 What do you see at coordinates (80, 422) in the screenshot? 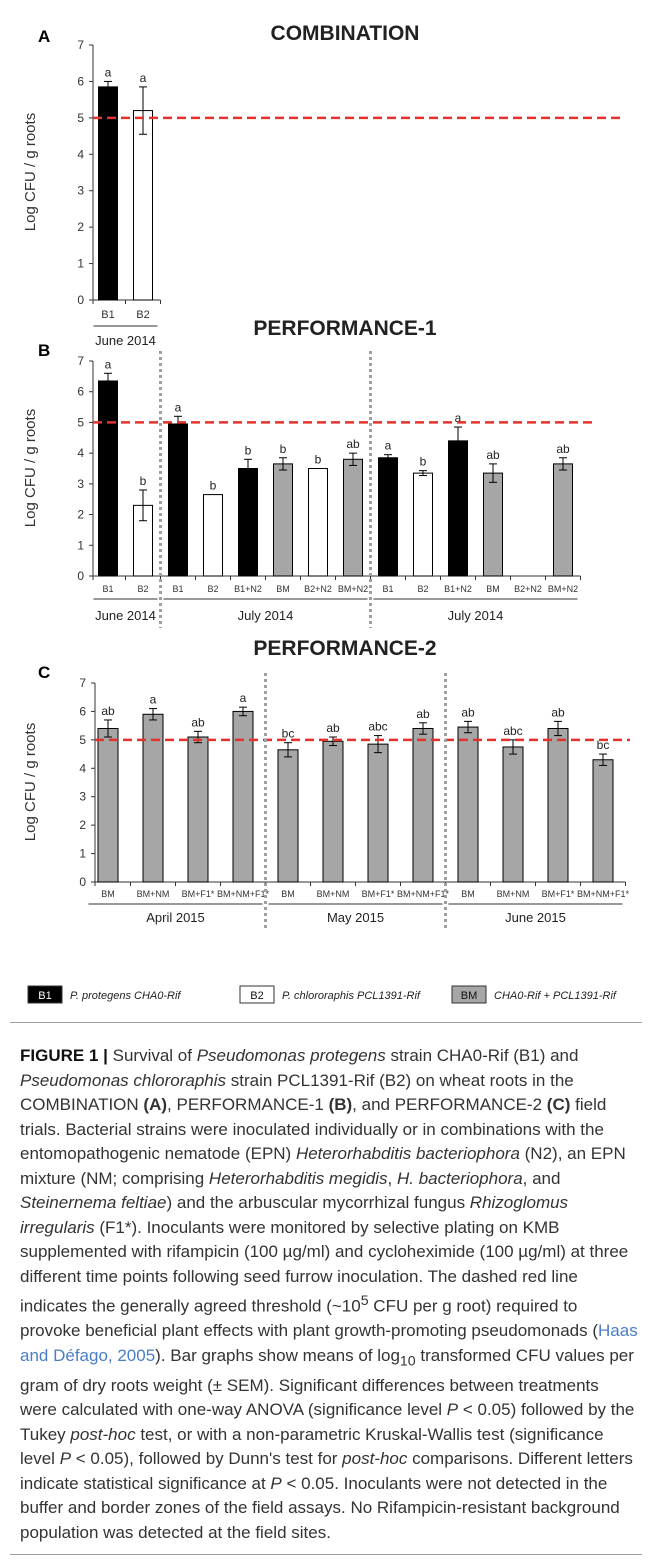
I see `panel-b-y-tick-label: 5` at bounding box center [80, 422].